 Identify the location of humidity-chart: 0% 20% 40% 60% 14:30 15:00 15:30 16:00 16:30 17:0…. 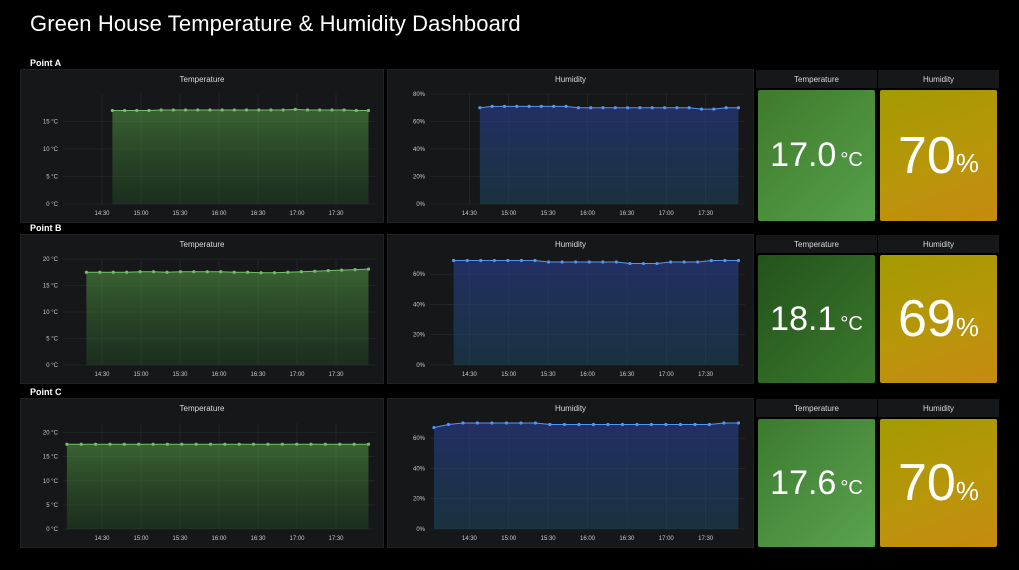
(579, 481).